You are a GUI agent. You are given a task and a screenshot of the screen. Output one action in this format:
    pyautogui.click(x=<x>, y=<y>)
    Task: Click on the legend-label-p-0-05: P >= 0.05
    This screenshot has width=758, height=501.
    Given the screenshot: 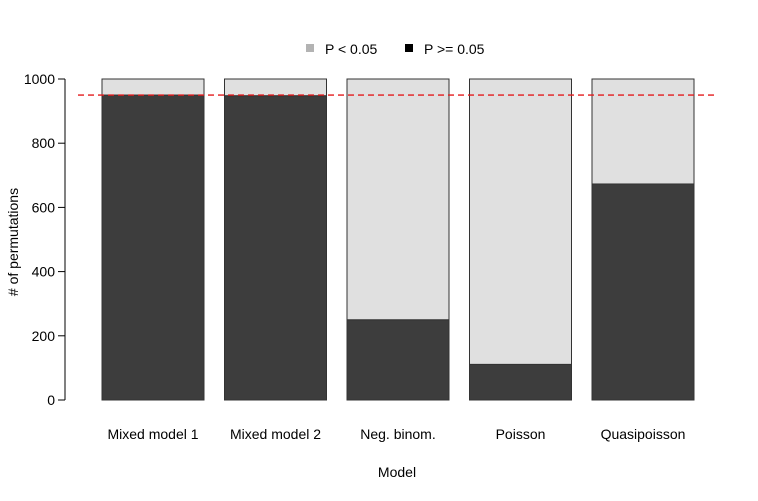 What is the action you would take?
    pyautogui.click(x=454, y=49)
    